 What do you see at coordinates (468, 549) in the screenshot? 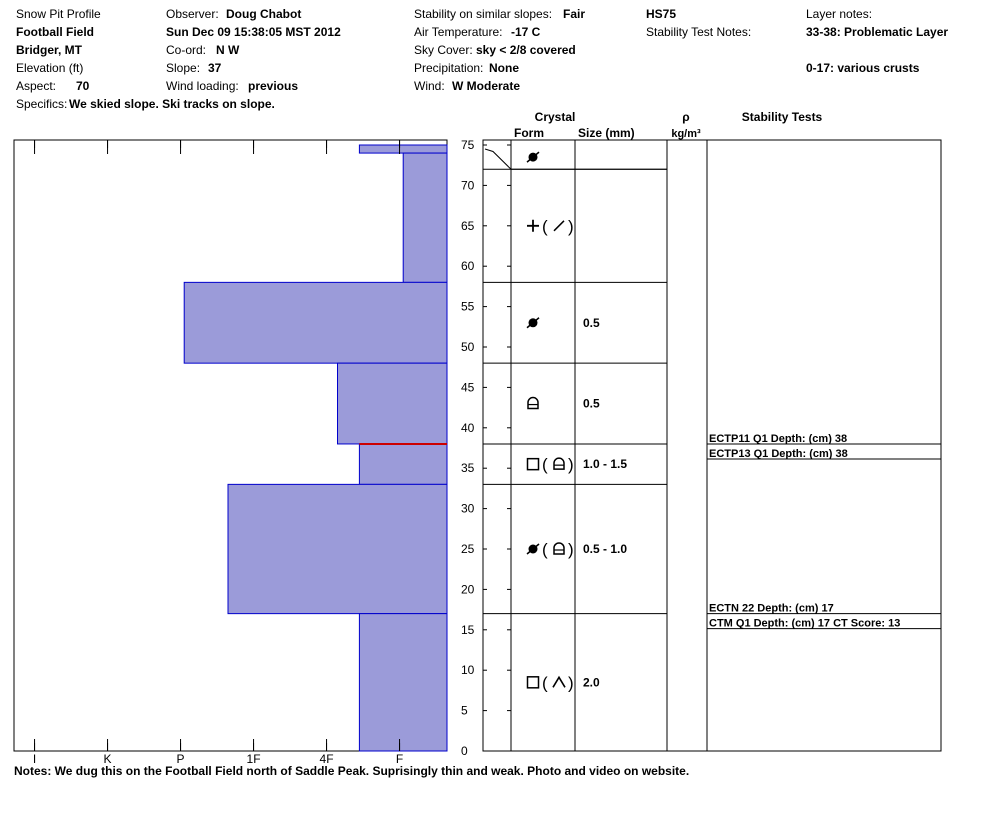
I see `depth-label: 25` at bounding box center [468, 549].